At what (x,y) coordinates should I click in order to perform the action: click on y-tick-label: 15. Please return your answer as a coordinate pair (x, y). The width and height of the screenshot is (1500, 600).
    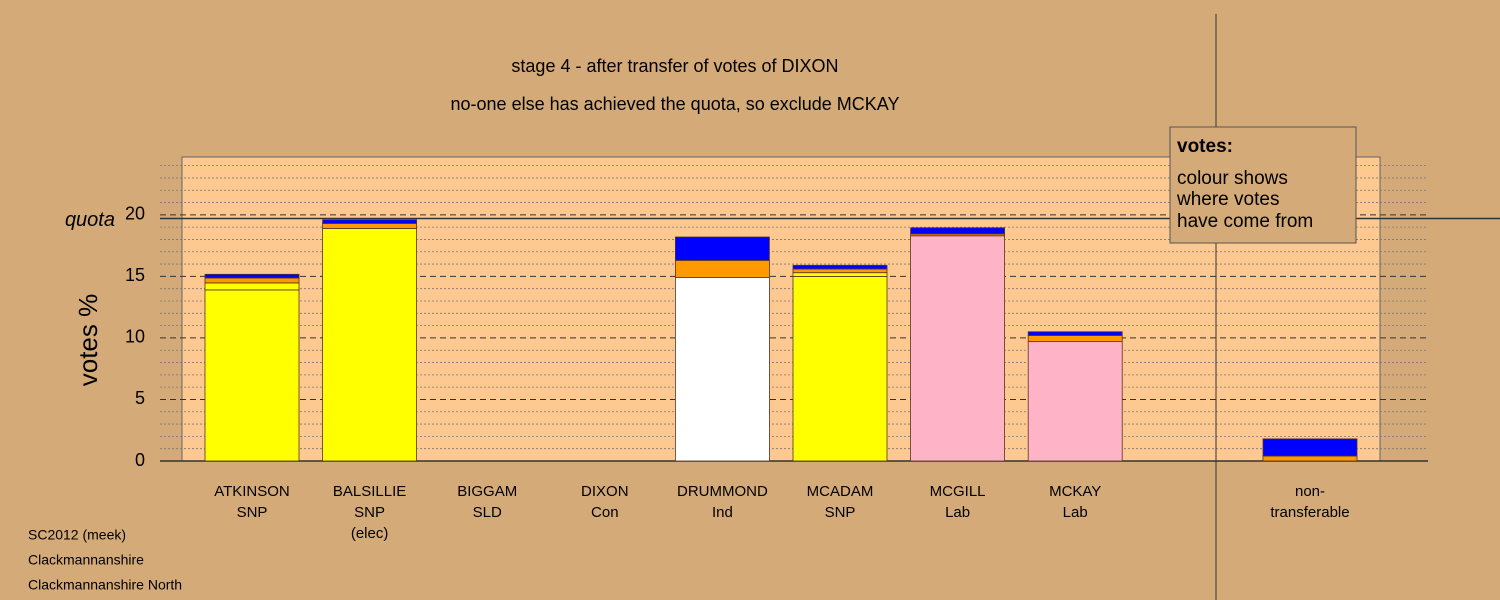
    Looking at the image, I should click on (135, 275).